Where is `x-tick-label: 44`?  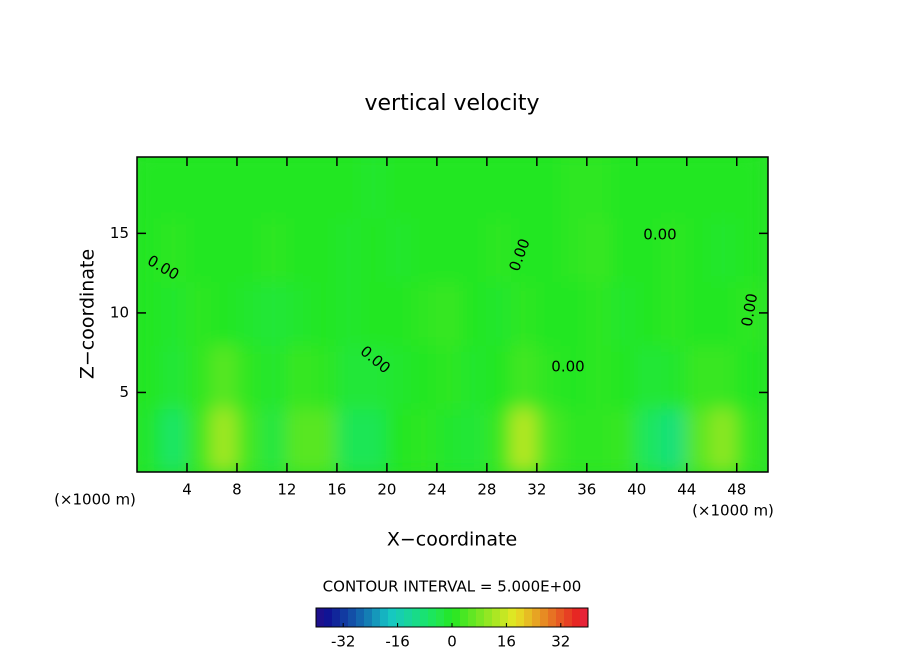
x-tick-label: 44 is located at coordinates (686, 490).